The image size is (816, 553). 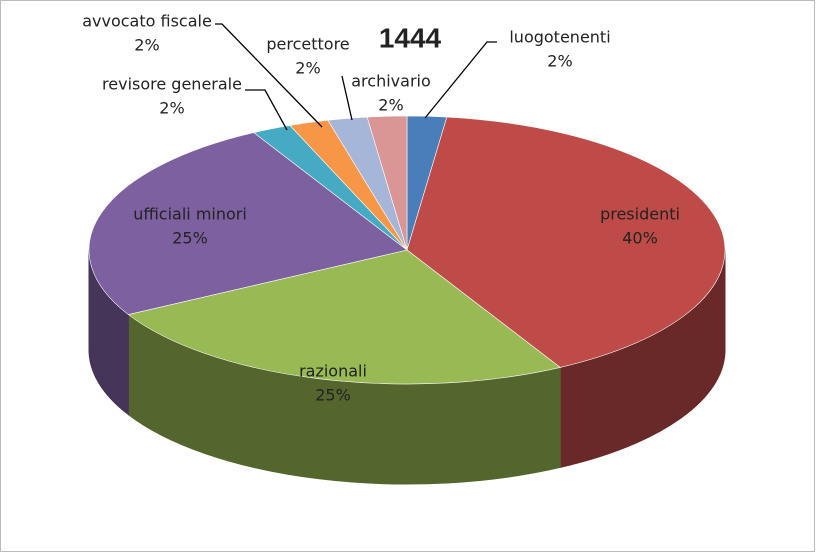 I want to click on chart-title: 1444, so click(x=410, y=37).